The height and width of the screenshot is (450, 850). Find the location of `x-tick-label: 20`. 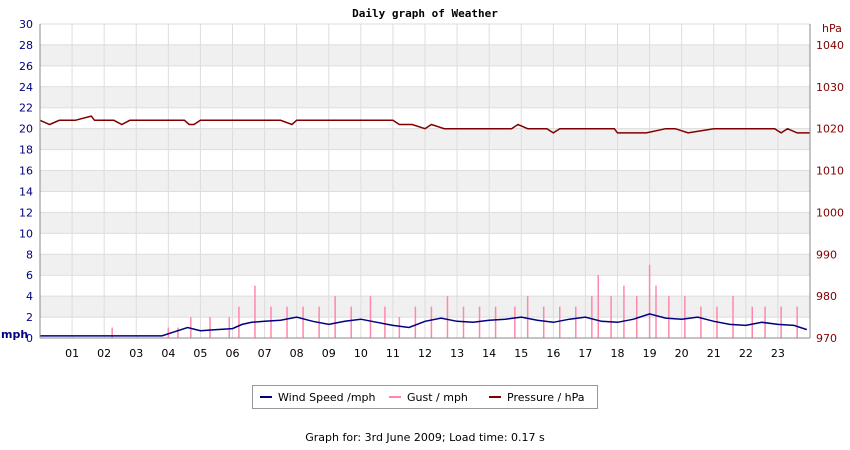

x-tick-label: 20 is located at coordinates (682, 353).